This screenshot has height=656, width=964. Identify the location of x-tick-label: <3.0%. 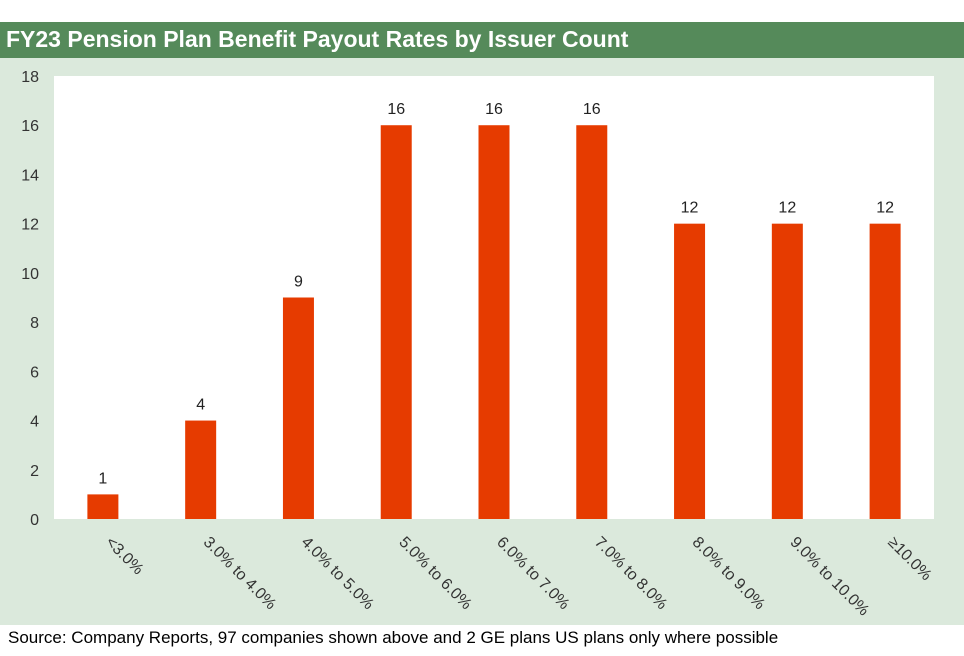
(124, 556).